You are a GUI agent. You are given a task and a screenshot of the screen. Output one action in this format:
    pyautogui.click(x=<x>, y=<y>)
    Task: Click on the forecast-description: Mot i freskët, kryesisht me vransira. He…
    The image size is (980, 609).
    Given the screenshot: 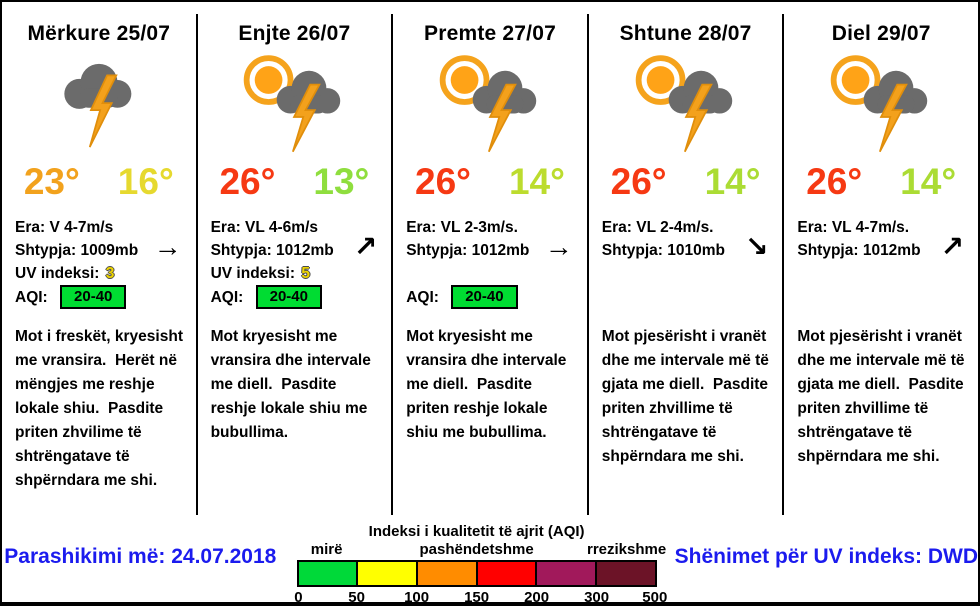 What is the action you would take?
    pyautogui.click(x=101, y=408)
    